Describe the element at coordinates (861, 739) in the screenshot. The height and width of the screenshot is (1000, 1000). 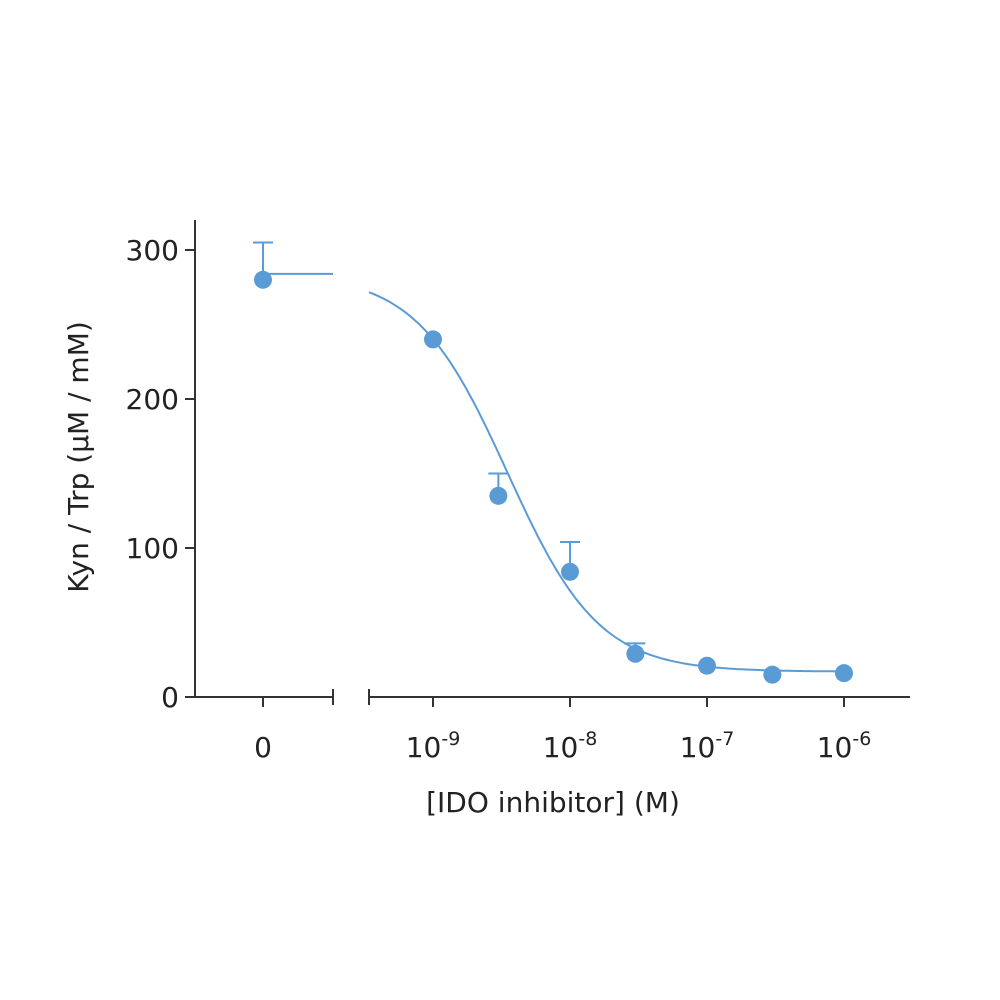
I see `x-tick-exponent: -6` at that location.